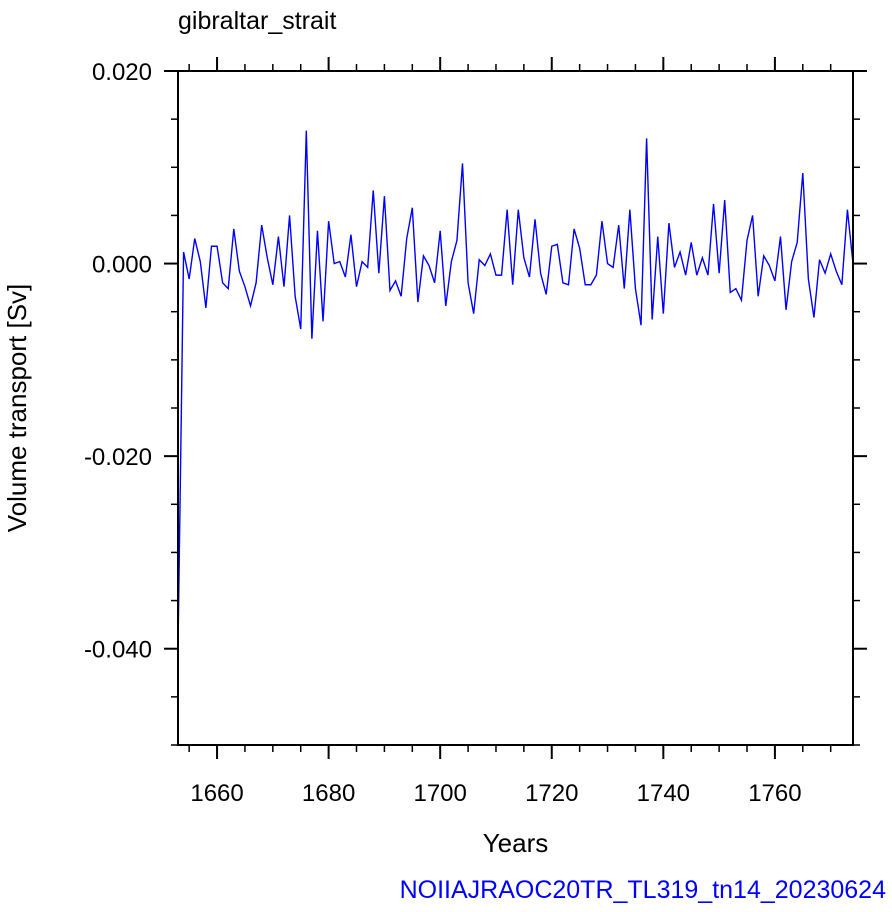 This screenshot has height=912, width=892. Describe the element at coordinates (663, 793) in the screenshot. I see `x-tick-label: 1740` at that location.